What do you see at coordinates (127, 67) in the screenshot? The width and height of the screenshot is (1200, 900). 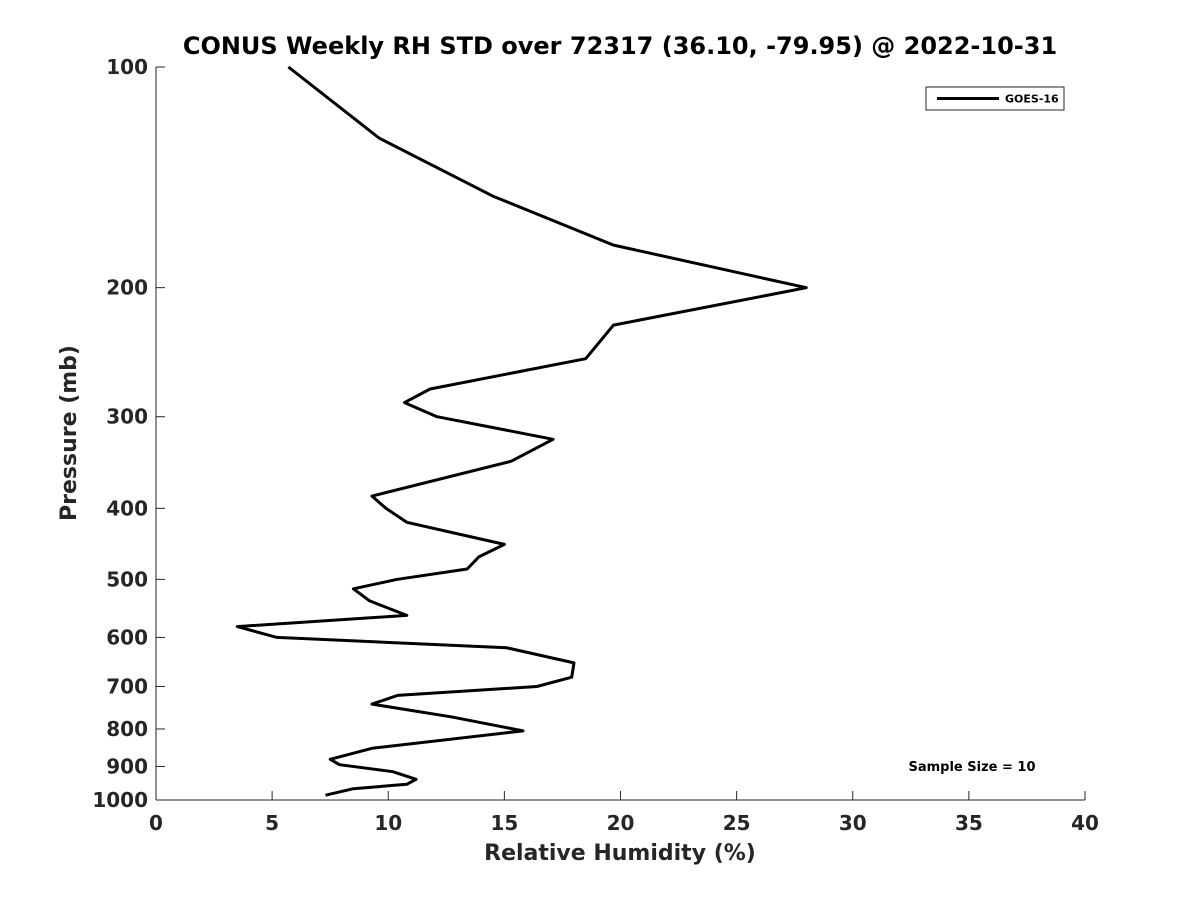 I see `y-tick-label: 100` at bounding box center [127, 67].